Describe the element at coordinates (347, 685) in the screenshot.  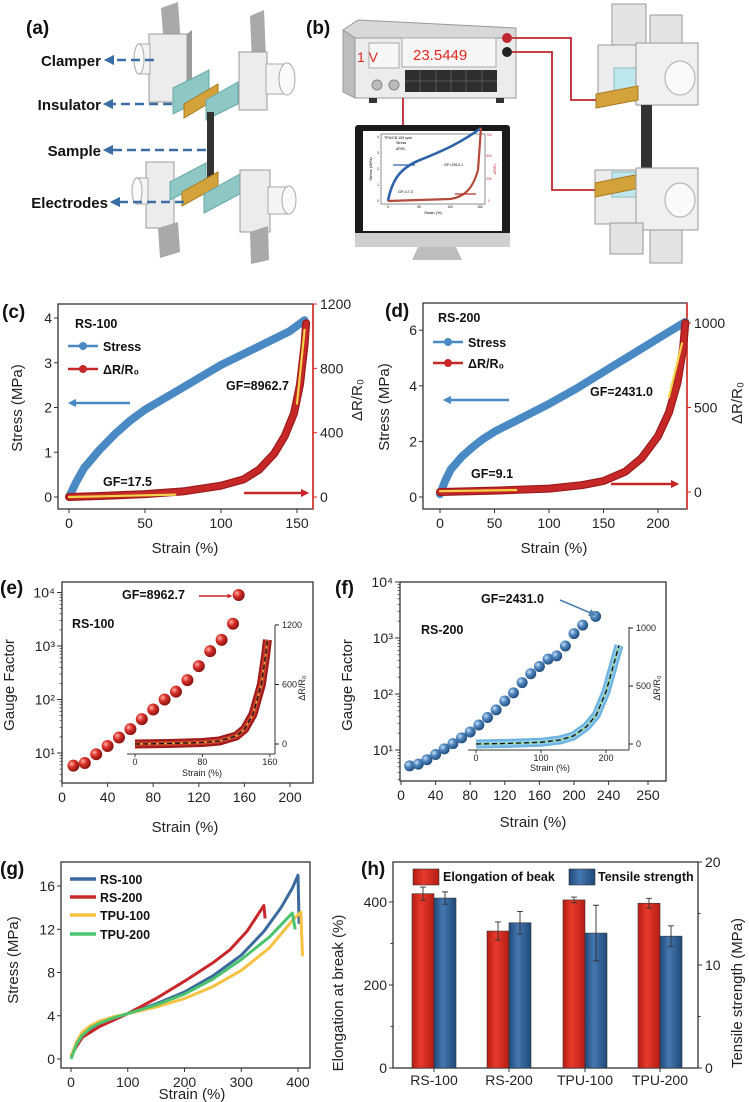
I see `y-axis-label: Gauge Factor` at that location.